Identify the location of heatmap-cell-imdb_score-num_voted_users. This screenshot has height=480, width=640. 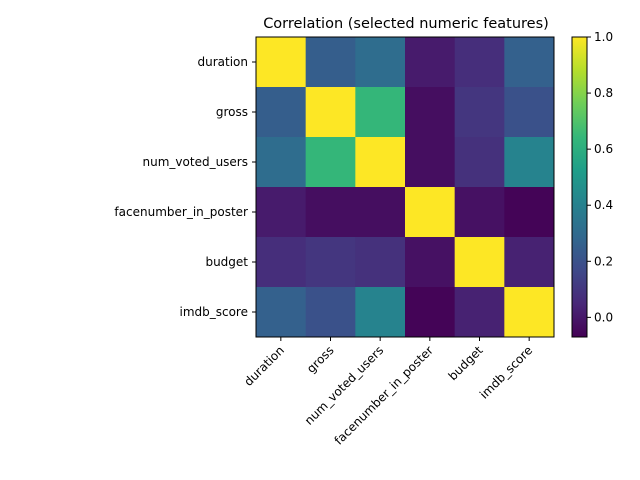
(380, 312).